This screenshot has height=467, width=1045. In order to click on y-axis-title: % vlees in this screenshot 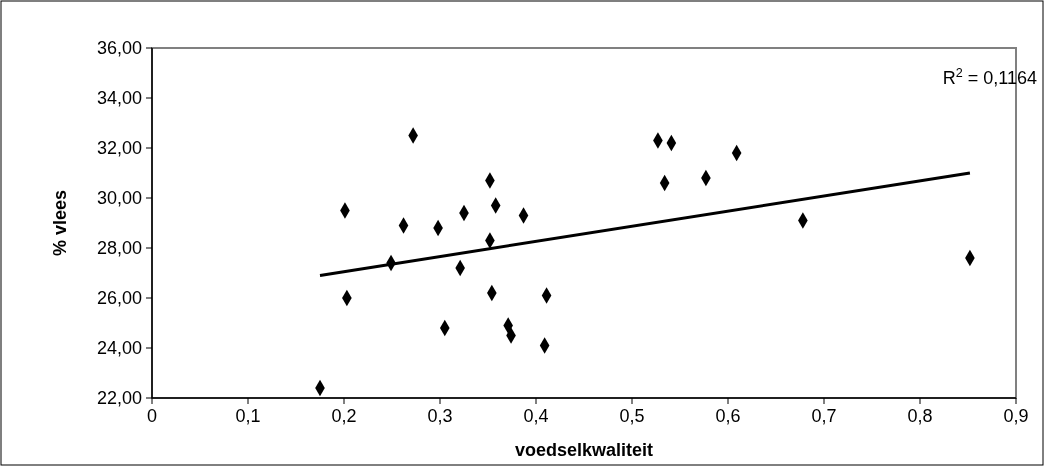, I will do `click(60, 223)`.